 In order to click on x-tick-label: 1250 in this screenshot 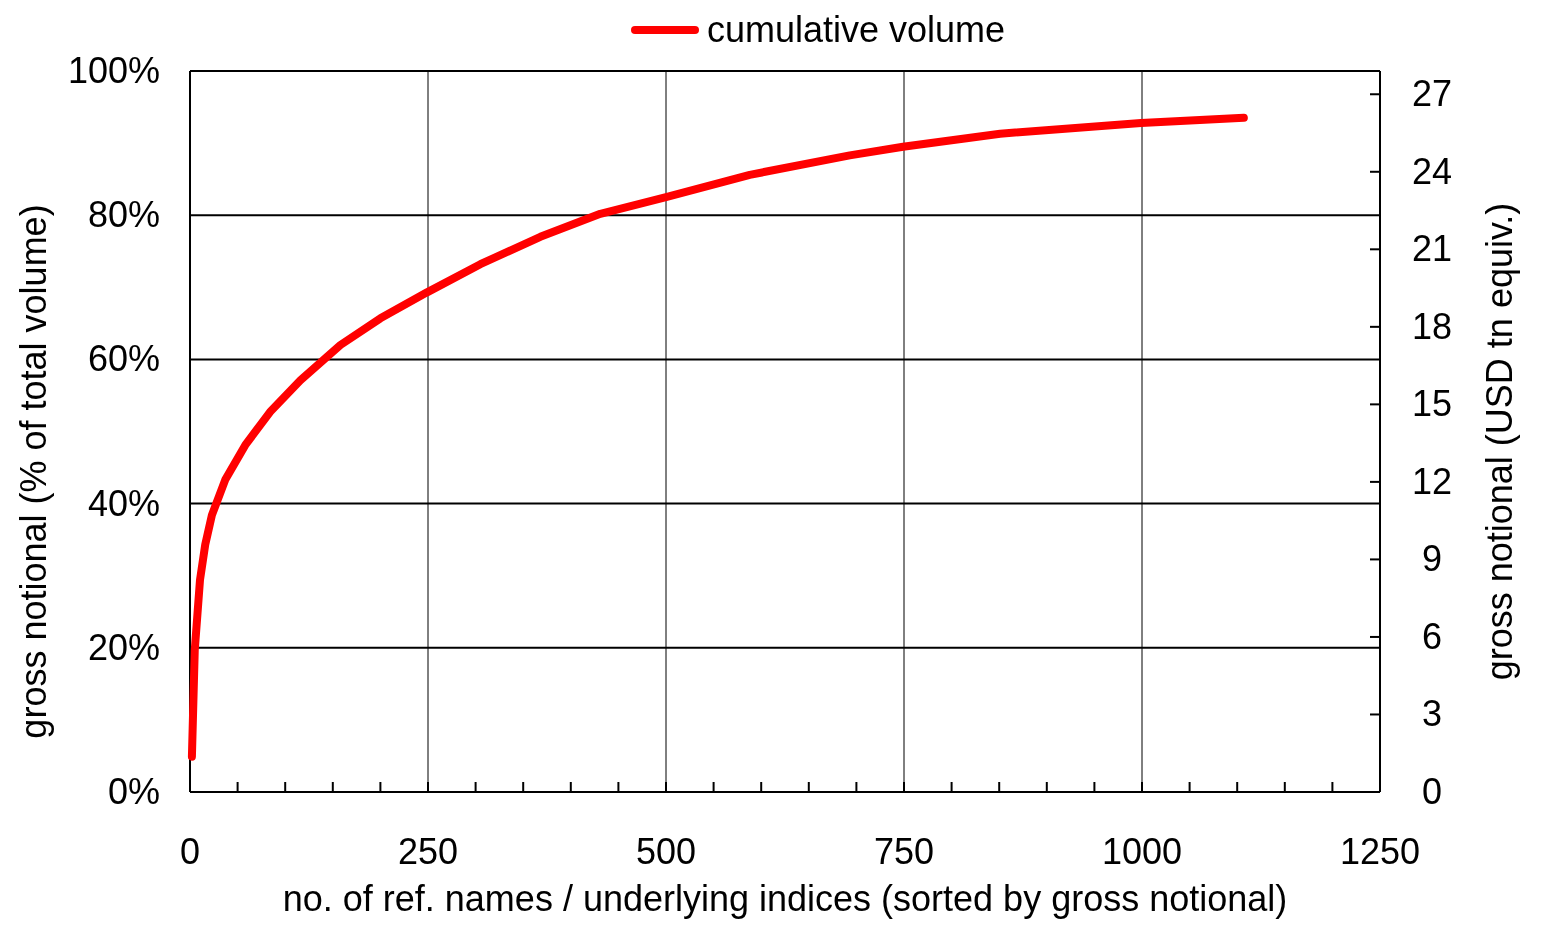, I will do `click(1380, 851)`.